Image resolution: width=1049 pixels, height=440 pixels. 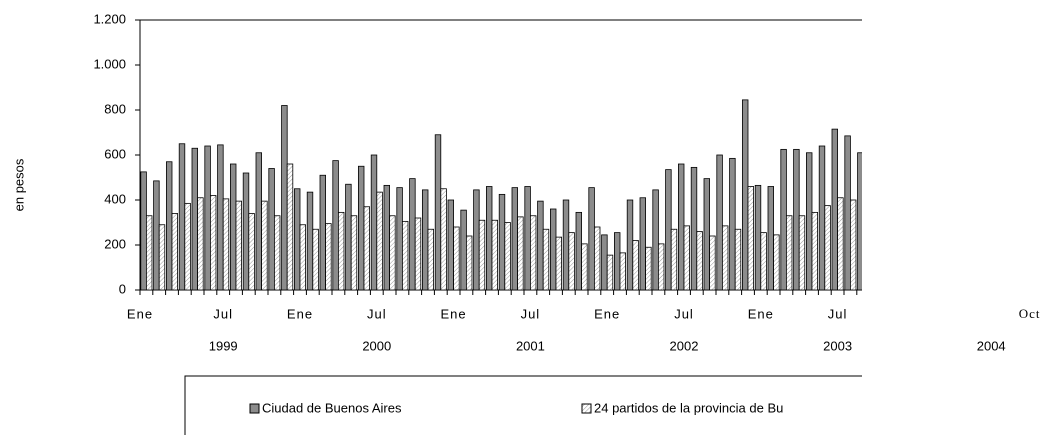 What do you see at coordinates (991, 345) in the screenshot?
I see `year-label: 2004` at bounding box center [991, 345].